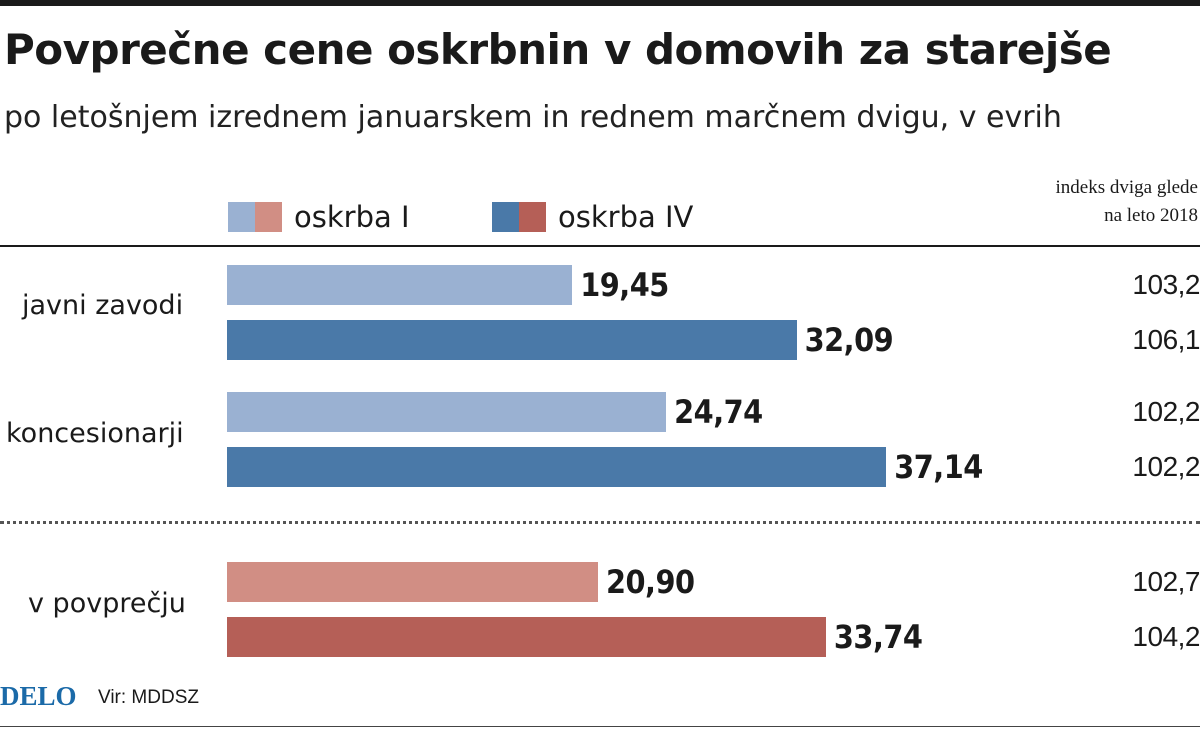  I want to click on index-value-1-1: 102,2, so click(1166, 466).